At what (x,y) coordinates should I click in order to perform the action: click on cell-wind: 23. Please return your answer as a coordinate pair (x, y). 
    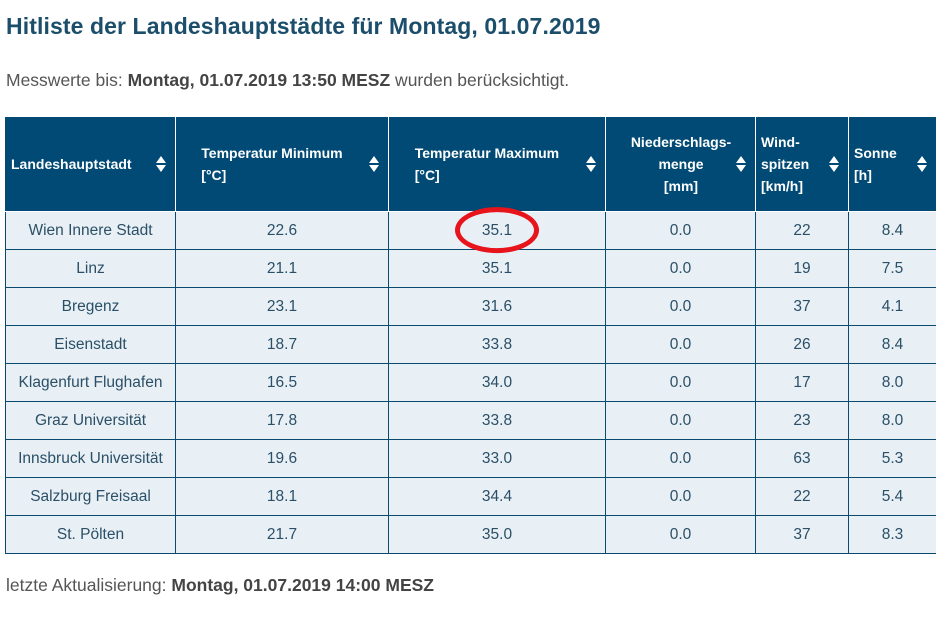
    Looking at the image, I should click on (802, 420).